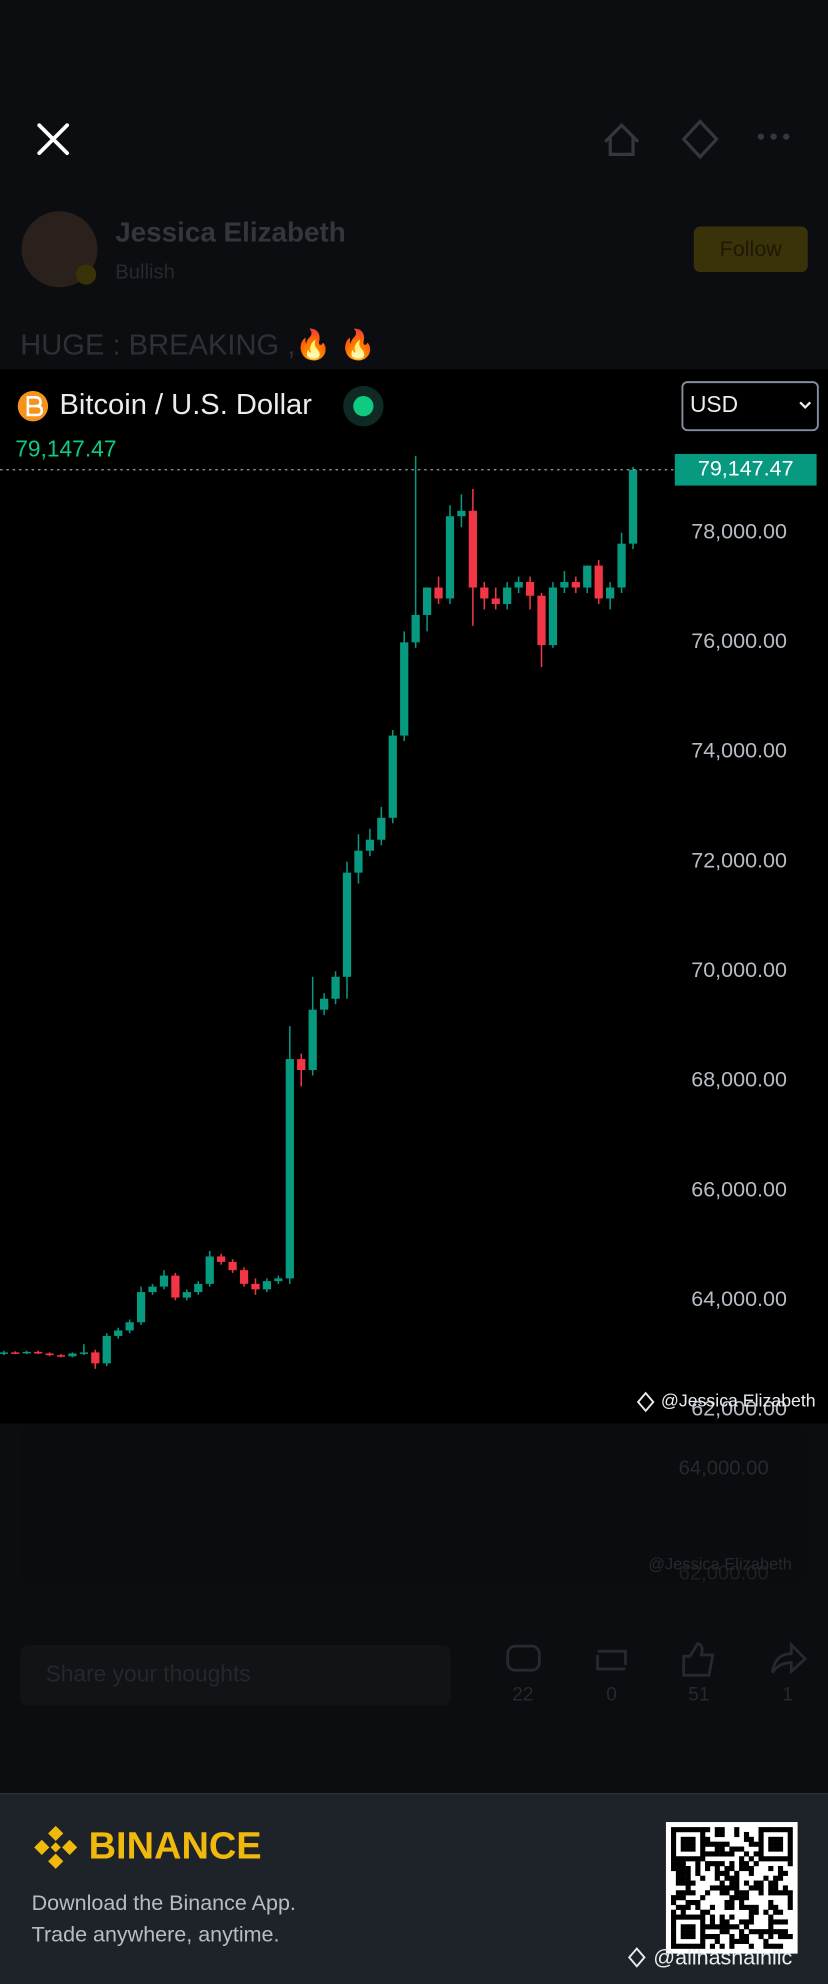  Describe the element at coordinates (773, 136) in the screenshot. I see `more-icon` at that location.